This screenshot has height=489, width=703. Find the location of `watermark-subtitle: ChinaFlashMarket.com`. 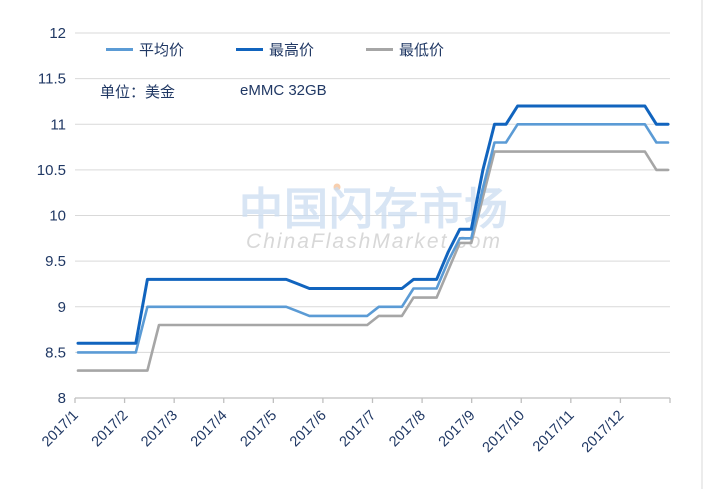

watermark-subtitle: ChinaFlashMarket.com is located at coordinates (374, 241).